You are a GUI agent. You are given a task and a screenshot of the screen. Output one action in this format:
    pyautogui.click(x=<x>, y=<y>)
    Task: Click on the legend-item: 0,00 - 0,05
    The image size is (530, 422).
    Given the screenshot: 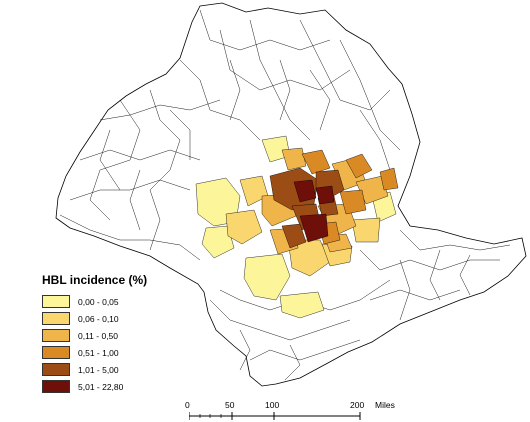 What is the action you would take?
    pyautogui.click(x=94, y=301)
    